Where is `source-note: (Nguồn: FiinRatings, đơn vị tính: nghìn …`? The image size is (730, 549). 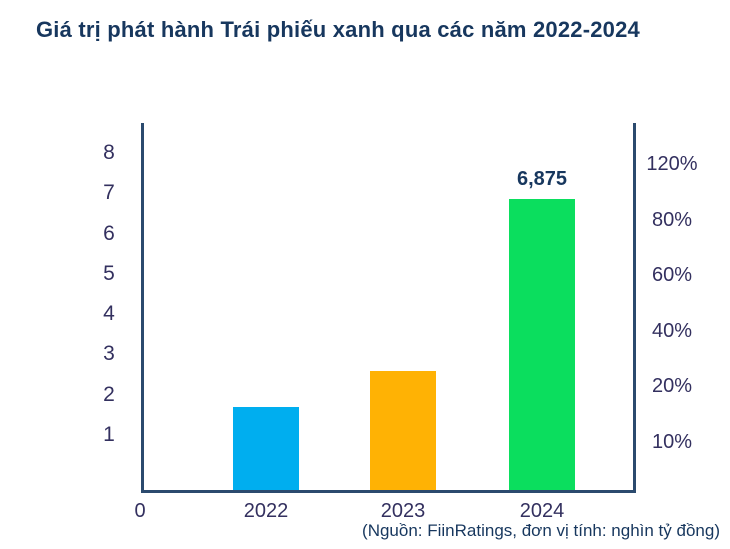
source-note: (Nguồn: FiinRatings, đơn vị tính: nghìn … is located at coordinates (541, 530).